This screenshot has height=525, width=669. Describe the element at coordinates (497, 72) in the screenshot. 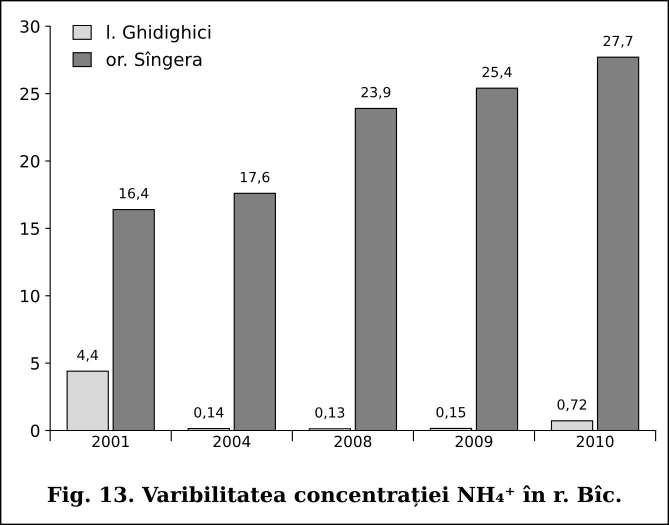

I see `data-label: 25,4` at that location.